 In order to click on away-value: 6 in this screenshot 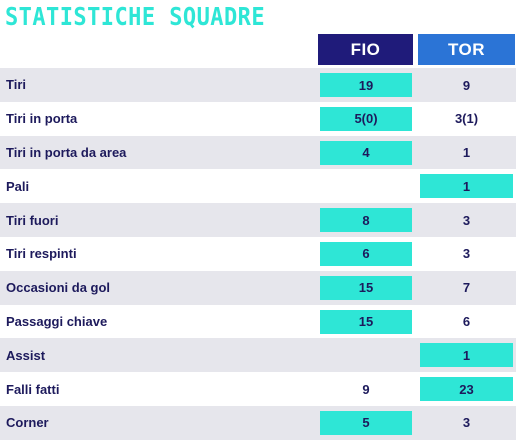, I will do `click(466, 322)`.